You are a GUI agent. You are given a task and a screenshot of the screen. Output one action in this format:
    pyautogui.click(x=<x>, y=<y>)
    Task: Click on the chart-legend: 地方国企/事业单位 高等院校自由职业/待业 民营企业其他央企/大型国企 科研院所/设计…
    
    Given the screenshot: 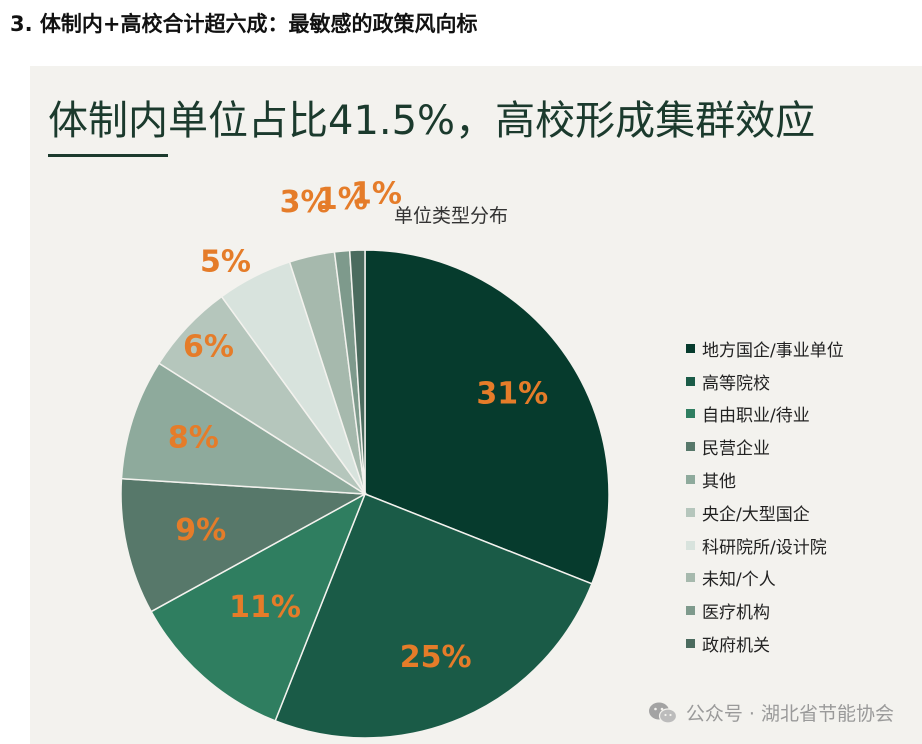 What is the action you would take?
    pyautogui.click(x=765, y=496)
    